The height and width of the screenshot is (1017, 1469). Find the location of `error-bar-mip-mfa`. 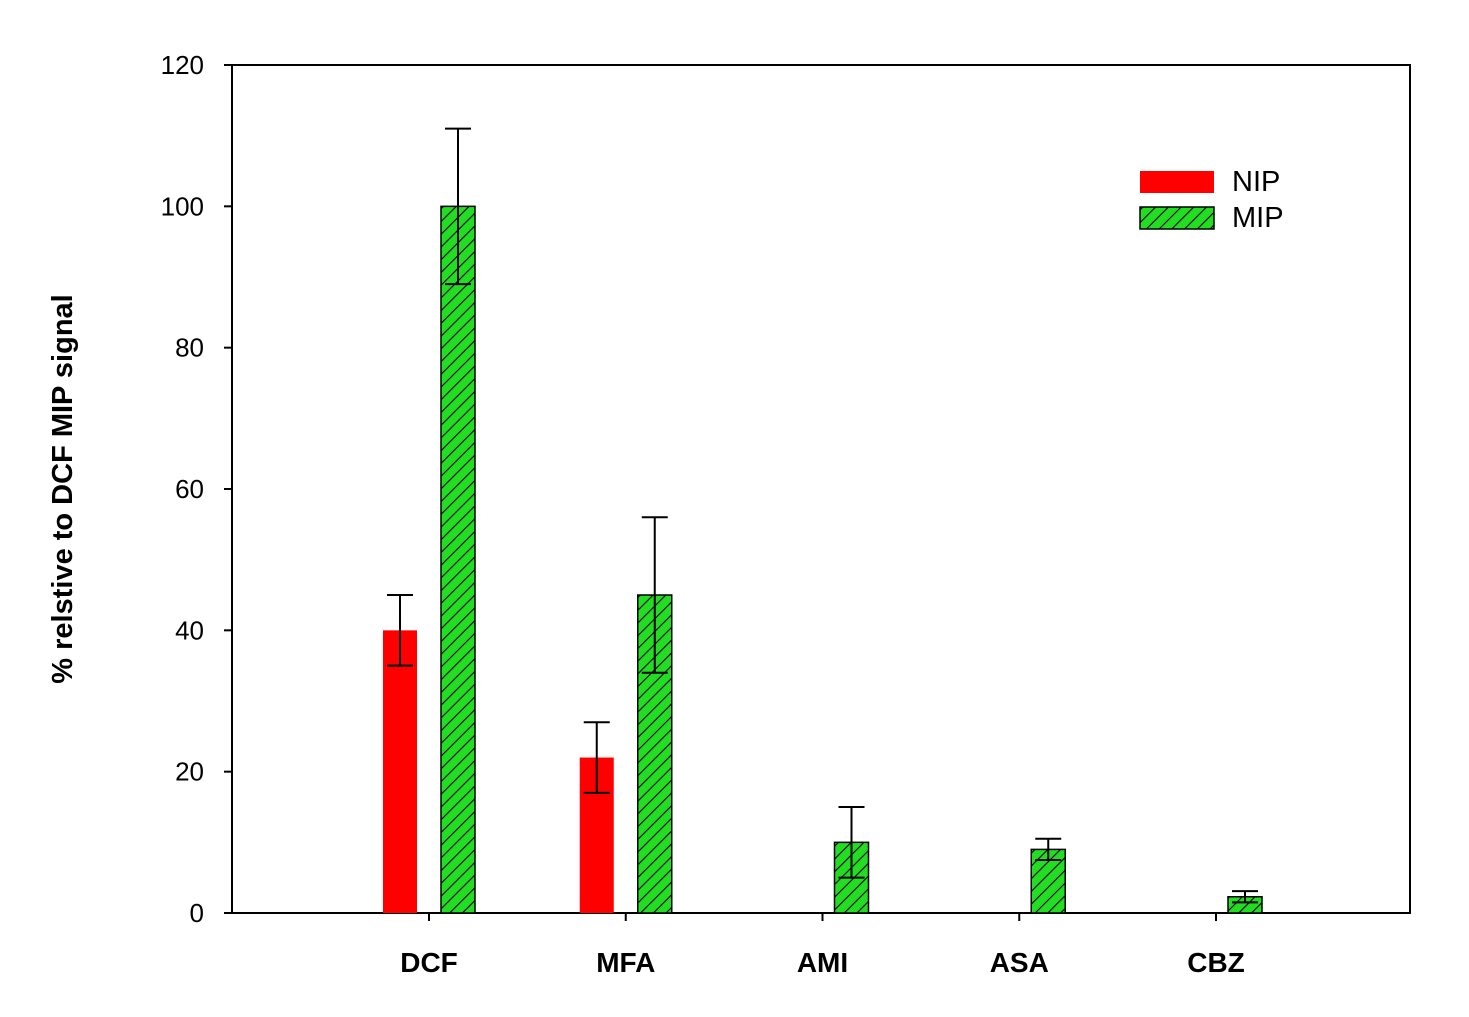

error-bar-mip-mfa is located at coordinates (654, 595).